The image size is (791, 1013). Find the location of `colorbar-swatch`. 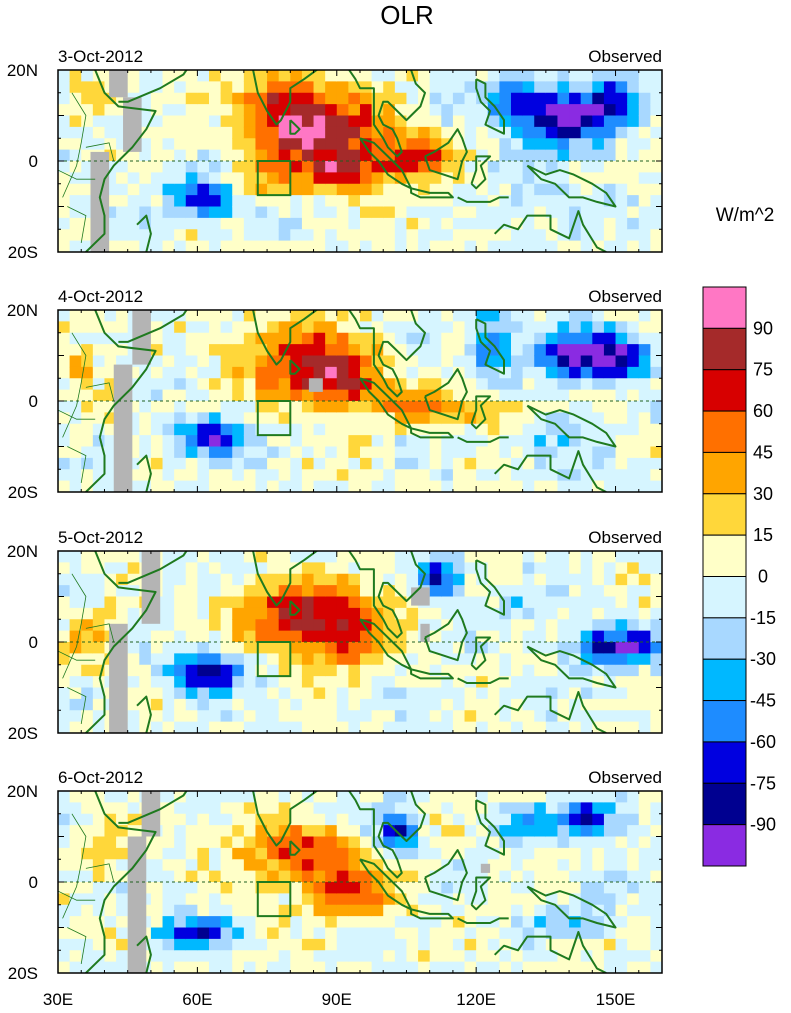

colorbar-swatch is located at coordinates (724, 680).